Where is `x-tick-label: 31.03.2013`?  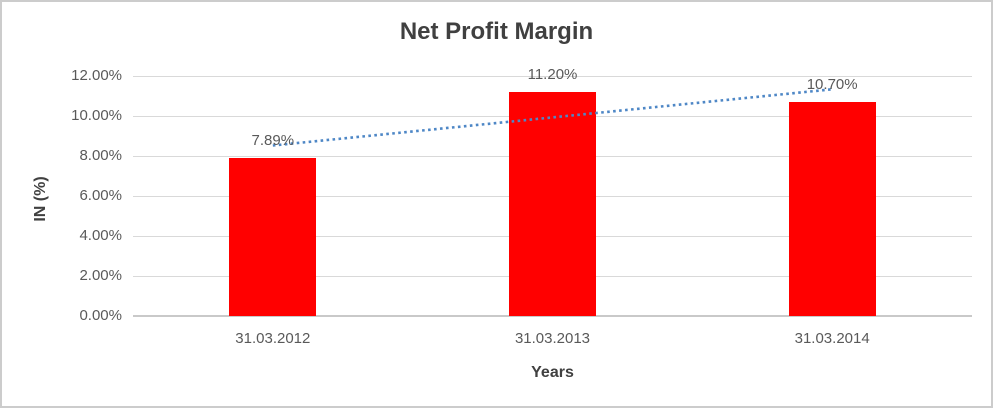 x-tick-label: 31.03.2013 is located at coordinates (552, 338).